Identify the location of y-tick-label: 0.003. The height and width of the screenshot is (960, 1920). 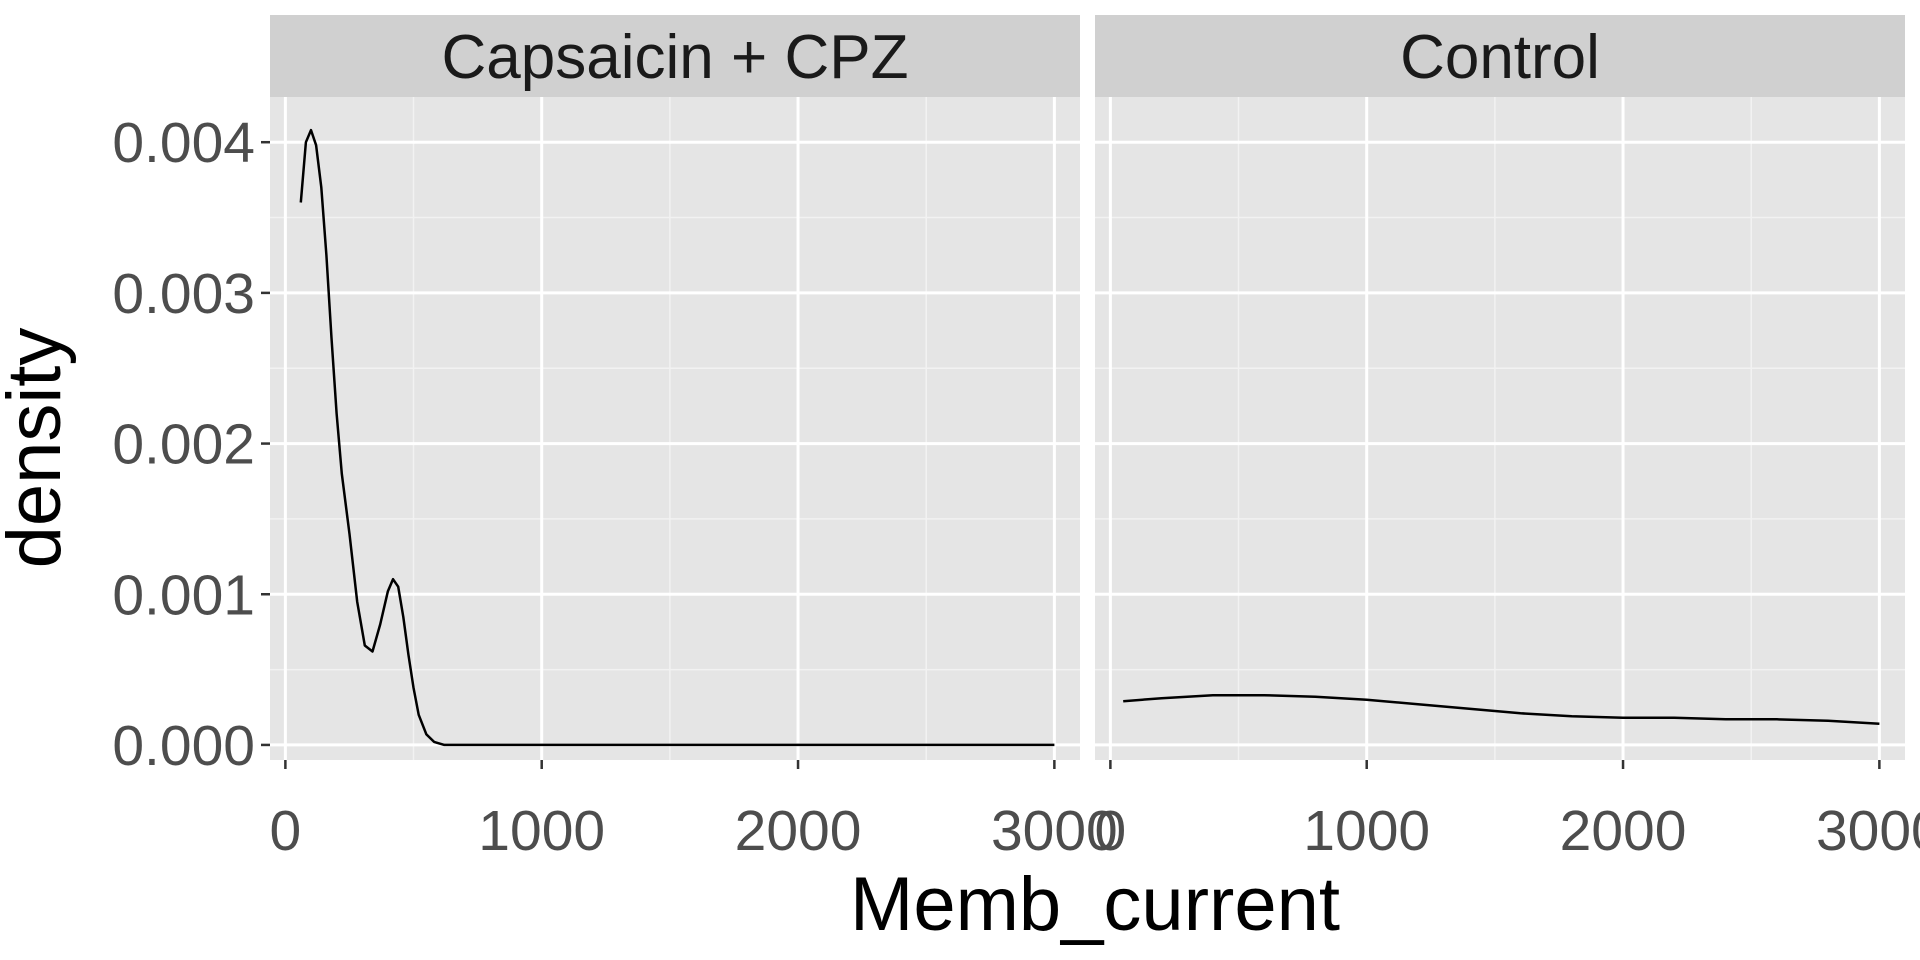
(183, 294).